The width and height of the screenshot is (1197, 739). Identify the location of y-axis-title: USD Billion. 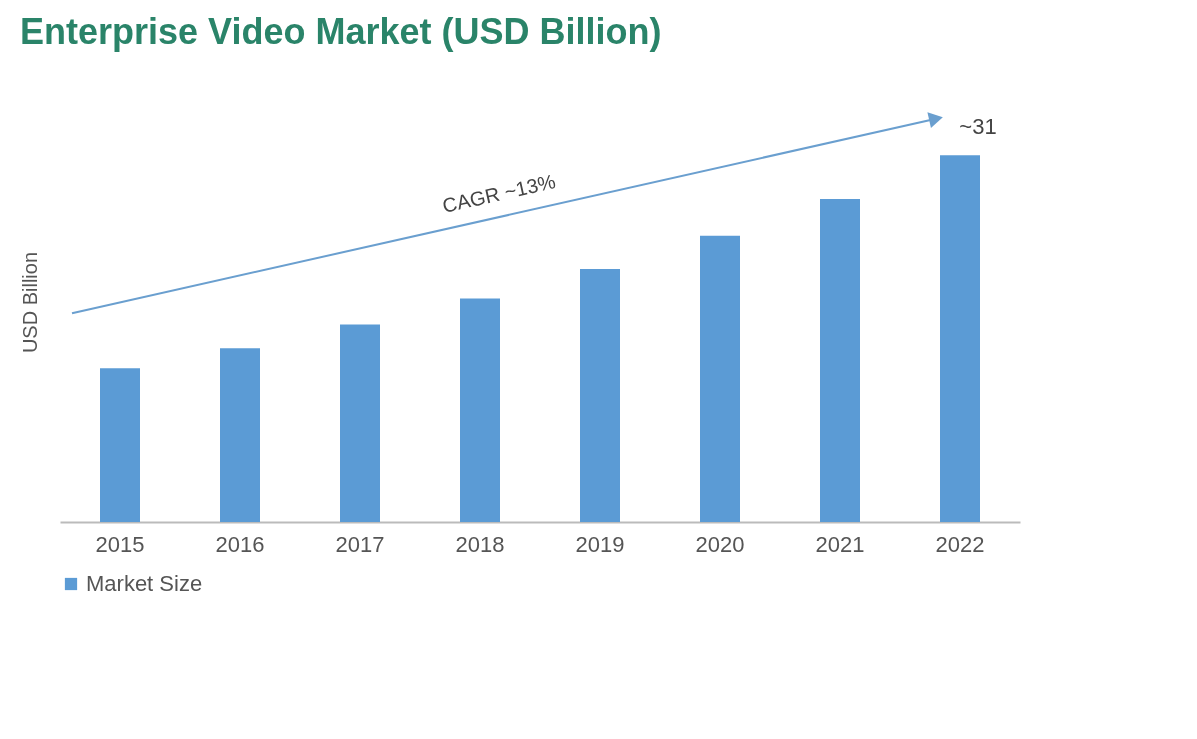
(29, 302).